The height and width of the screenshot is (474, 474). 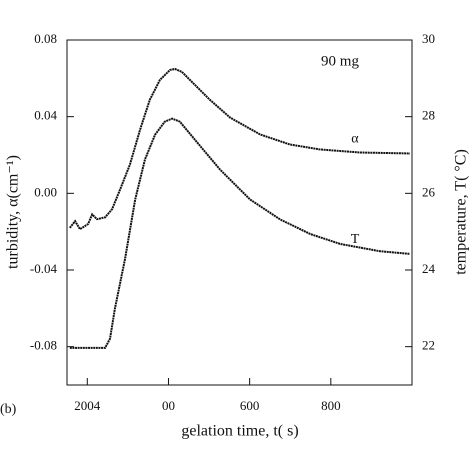 I want to click on series-label: T, so click(x=355, y=239).